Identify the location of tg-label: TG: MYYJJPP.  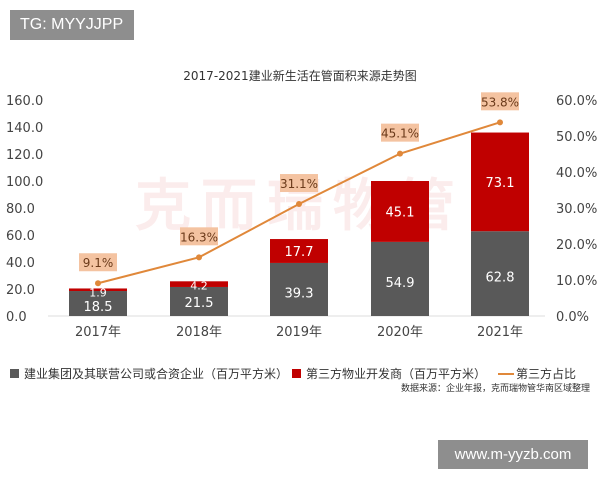
(72, 25).